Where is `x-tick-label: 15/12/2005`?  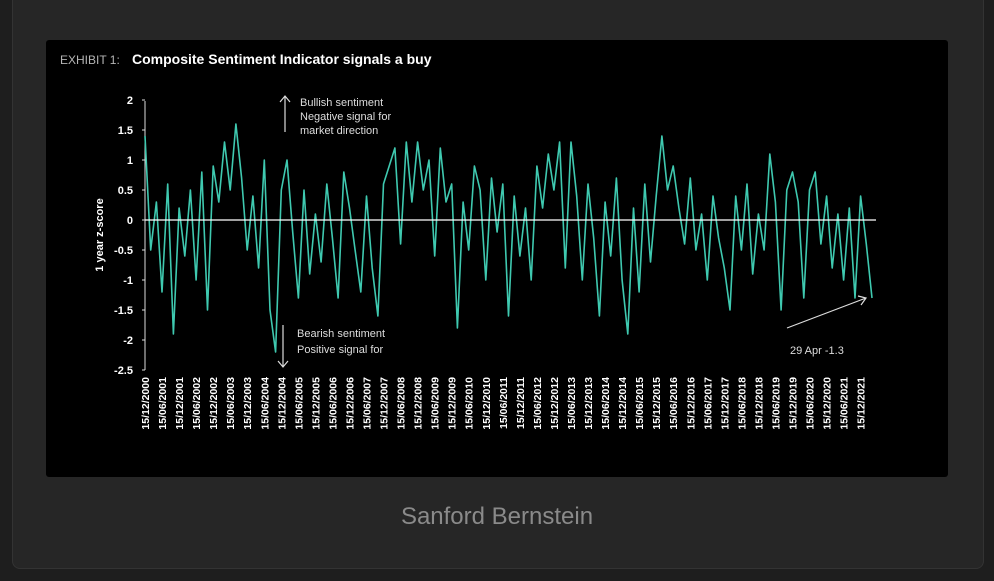 x-tick-label: 15/12/2005 is located at coordinates (316, 403).